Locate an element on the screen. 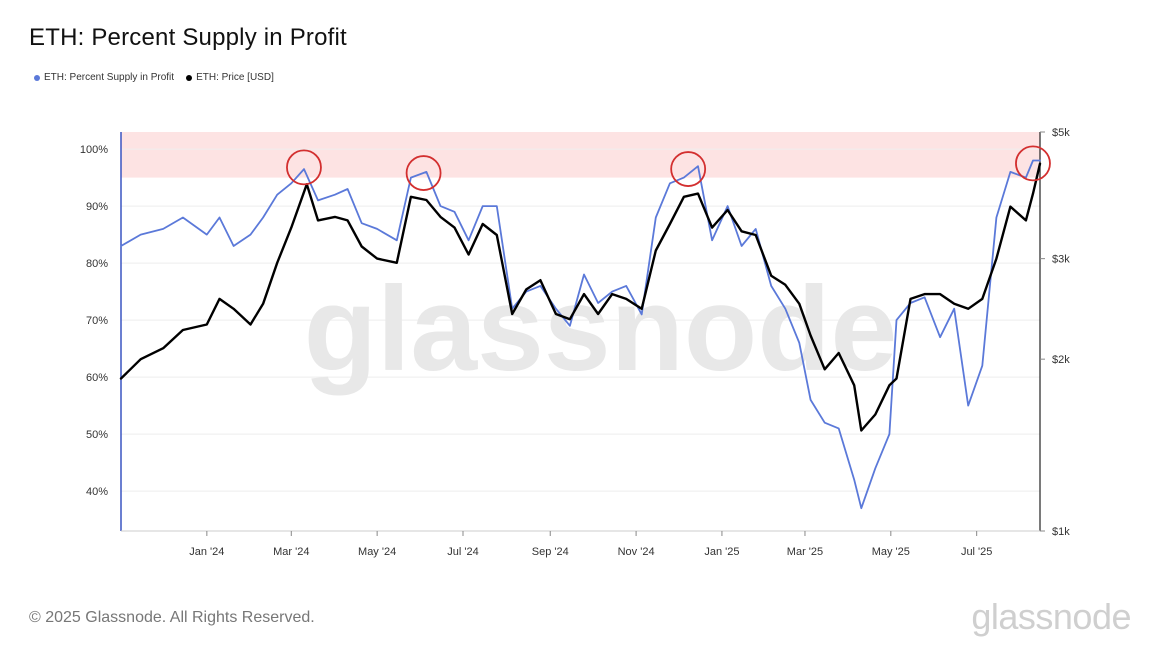 Image resolution: width=1161 pixels, height=653 pixels. x-tick-label: Jan '25 is located at coordinates (721, 552).